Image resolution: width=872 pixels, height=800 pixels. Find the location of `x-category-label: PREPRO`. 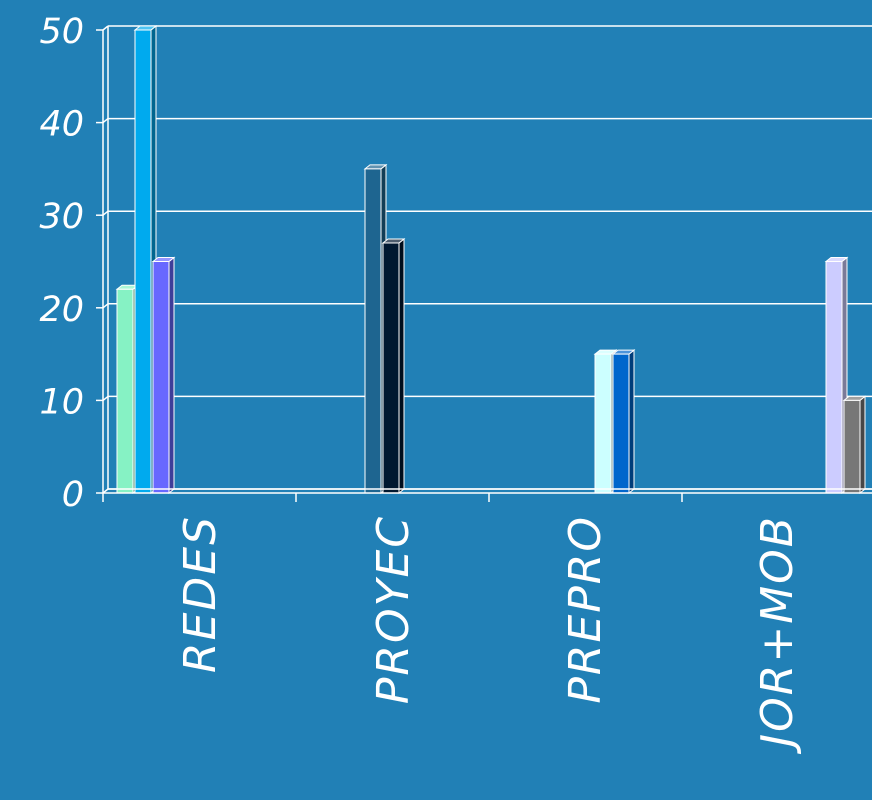

x-category-label: PREPRO is located at coordinates (585, 609).